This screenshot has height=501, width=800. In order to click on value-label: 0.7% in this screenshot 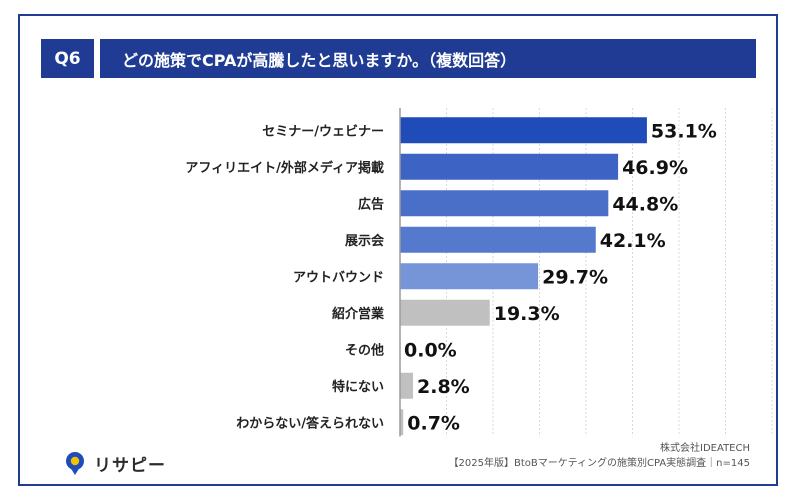, I will do `click(433, 423)`.